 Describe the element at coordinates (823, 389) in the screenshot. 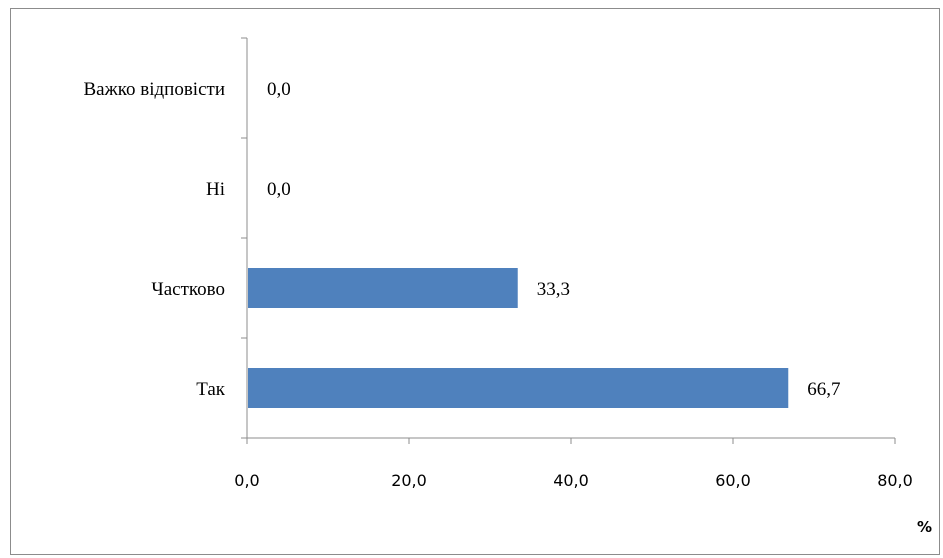

I see `data-label: 66,7` at that location.